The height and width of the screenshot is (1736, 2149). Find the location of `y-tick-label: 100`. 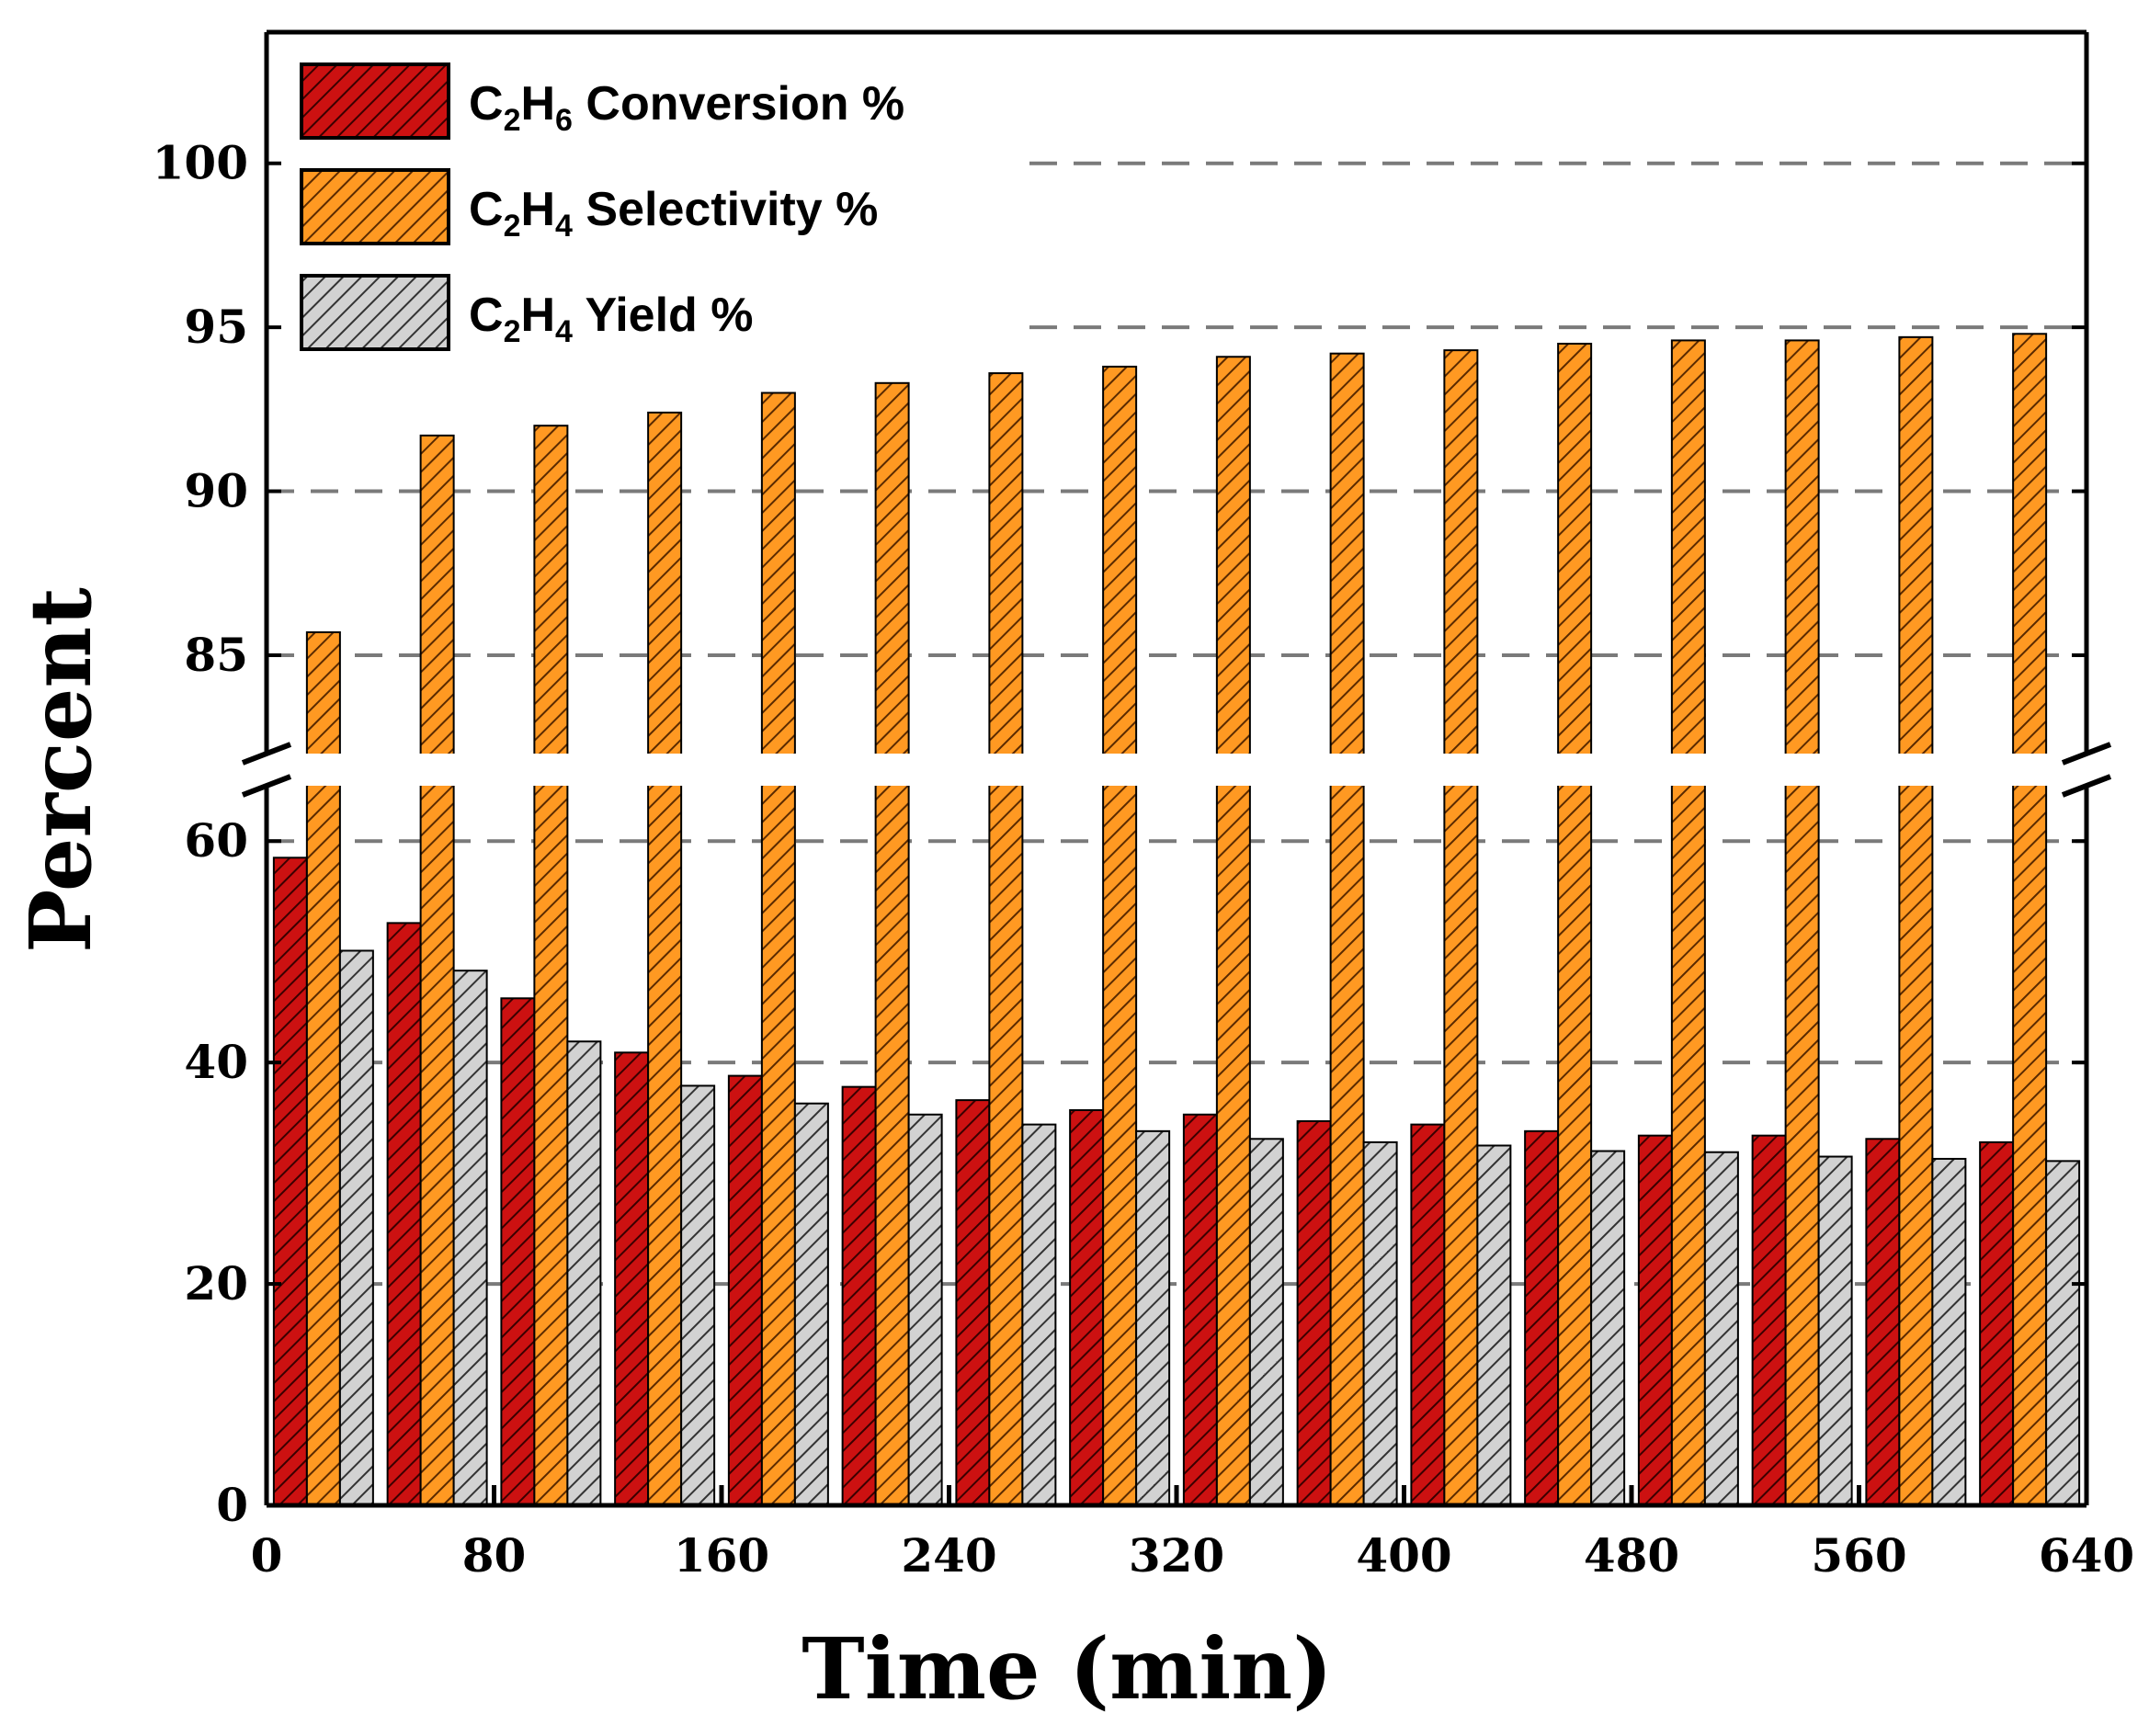

y-tick-label: 100 is located at coordinates (200, 163).